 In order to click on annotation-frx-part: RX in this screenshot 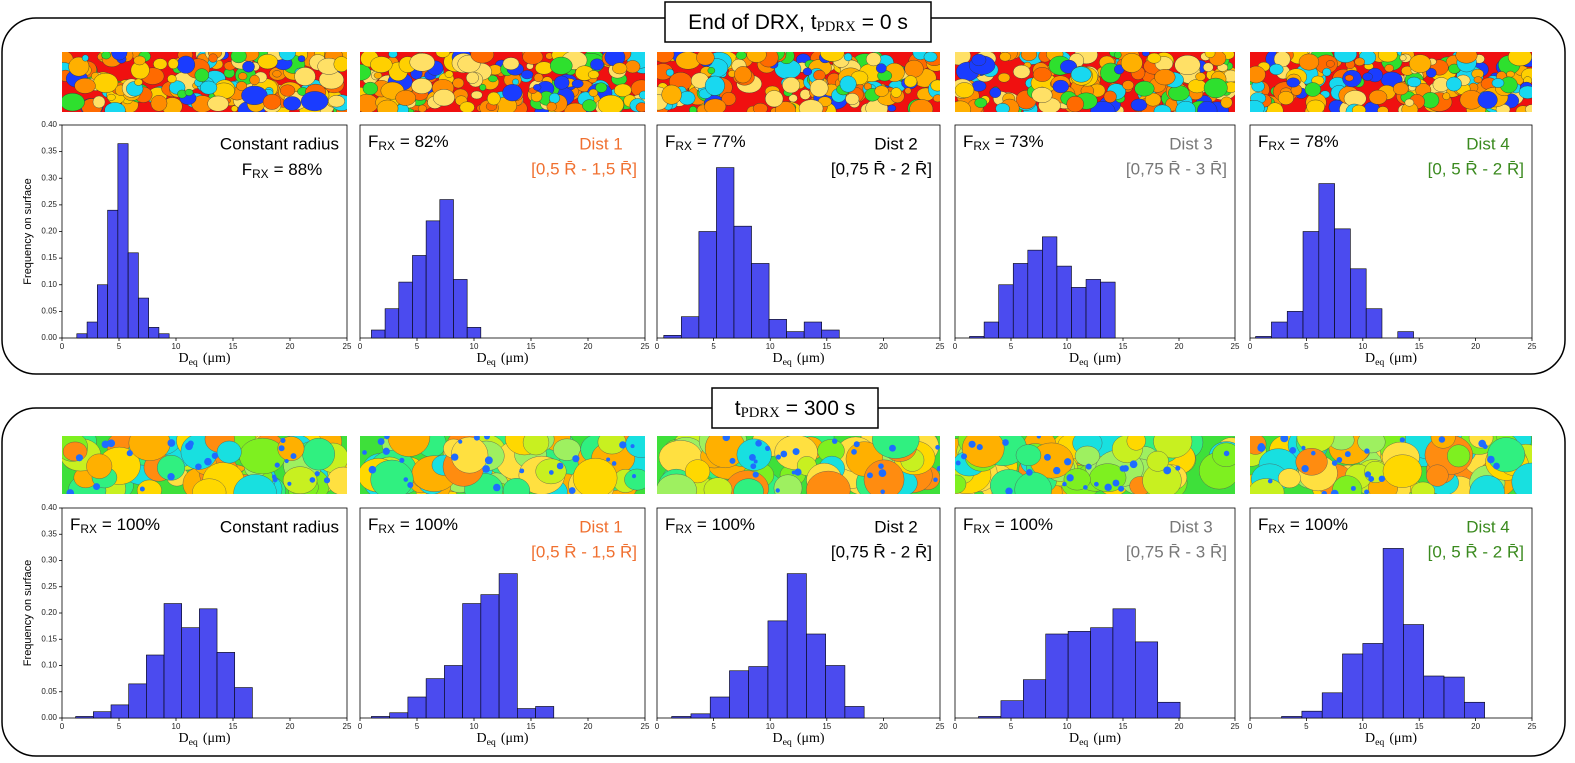, I will do `click(1276, 146)`.